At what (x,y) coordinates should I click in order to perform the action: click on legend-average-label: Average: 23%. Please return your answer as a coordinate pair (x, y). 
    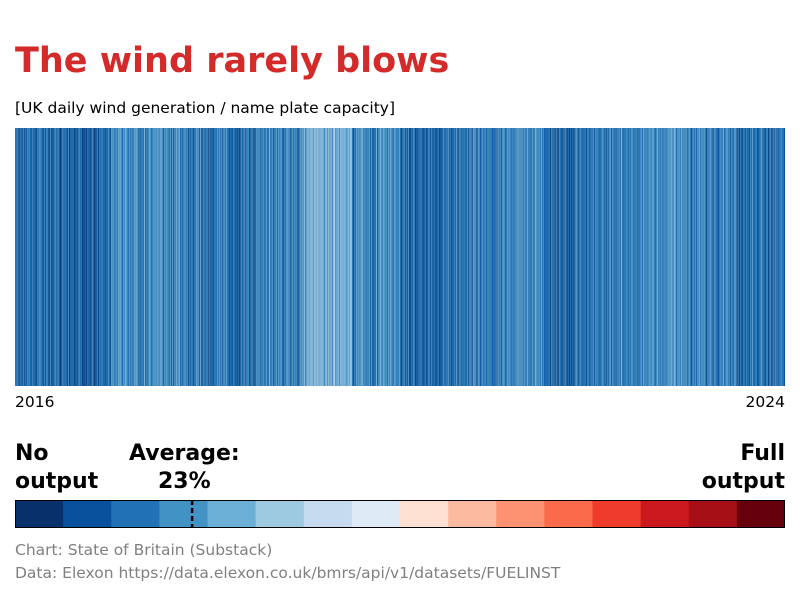
    Looking at the image, I should click on (184, 467).